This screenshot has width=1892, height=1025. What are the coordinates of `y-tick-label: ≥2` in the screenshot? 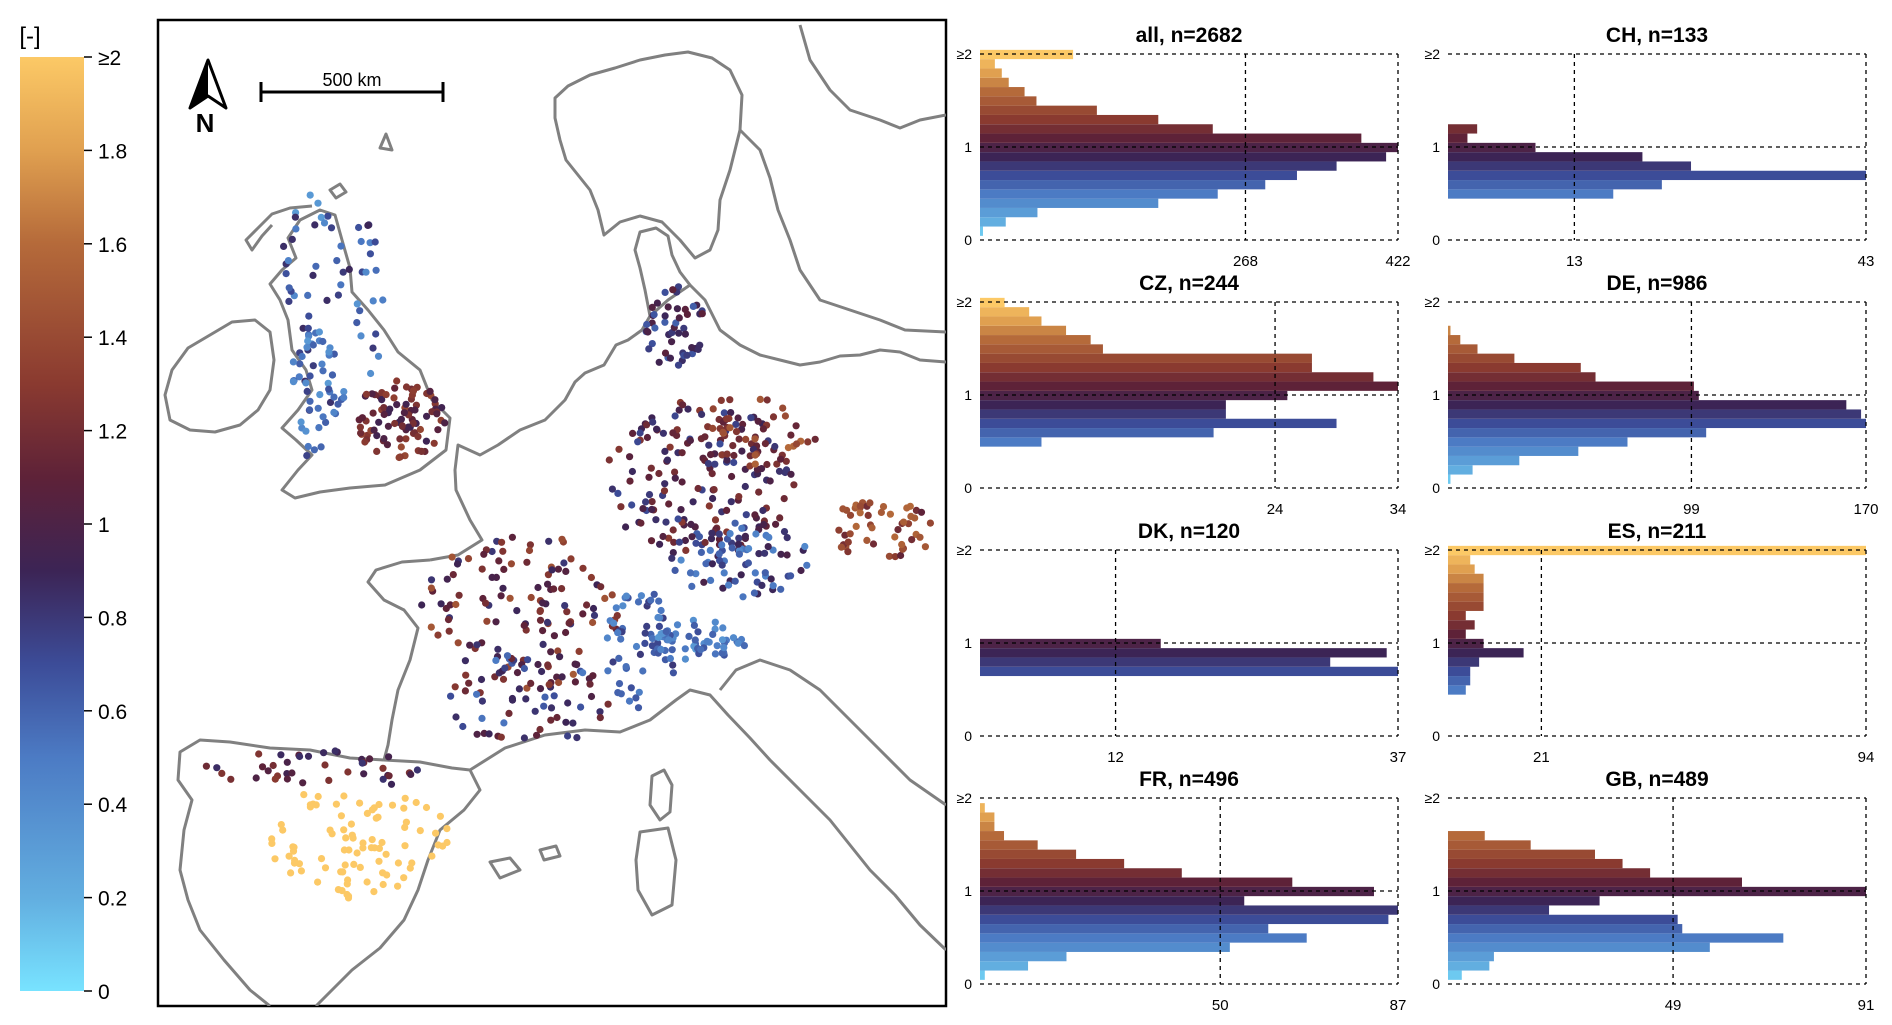 It's located at (965, 54).